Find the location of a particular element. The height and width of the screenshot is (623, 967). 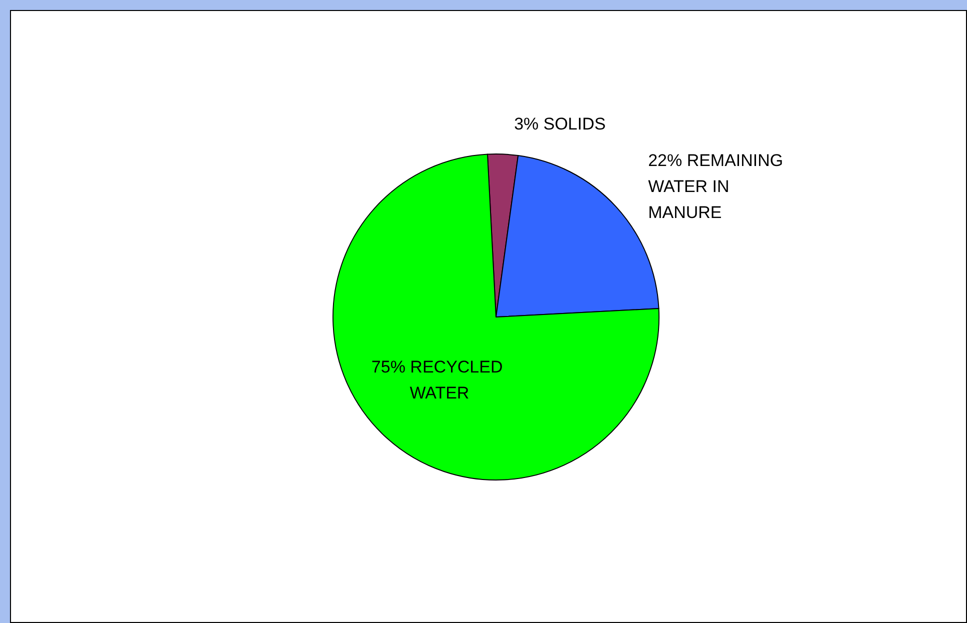

slice-label: 3% SOLIDS is located at coordinates (560, 124).